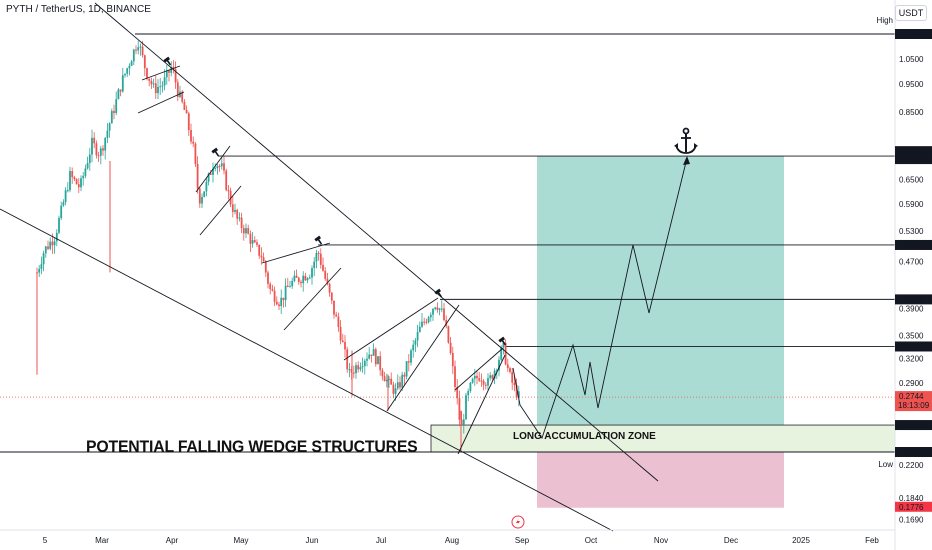 The height and width of the screenshot is (550, 932). I want to click on wedge-1-upper, so click(161, 73).